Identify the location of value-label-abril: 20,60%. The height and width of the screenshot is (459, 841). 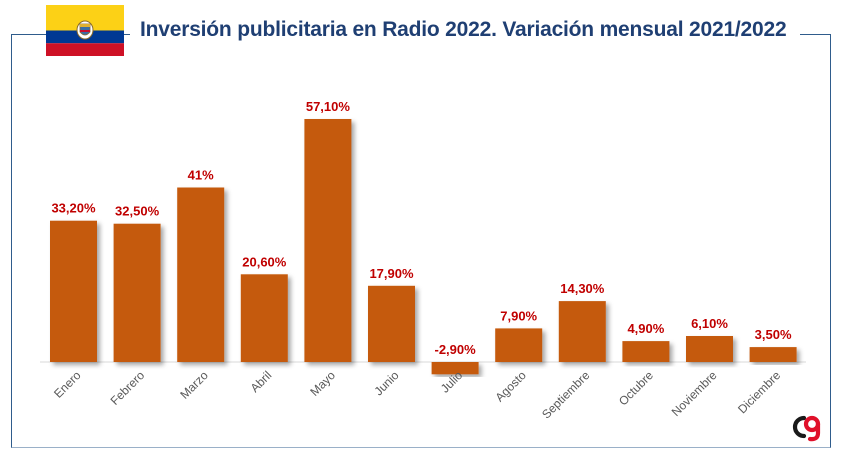
(264, 261).